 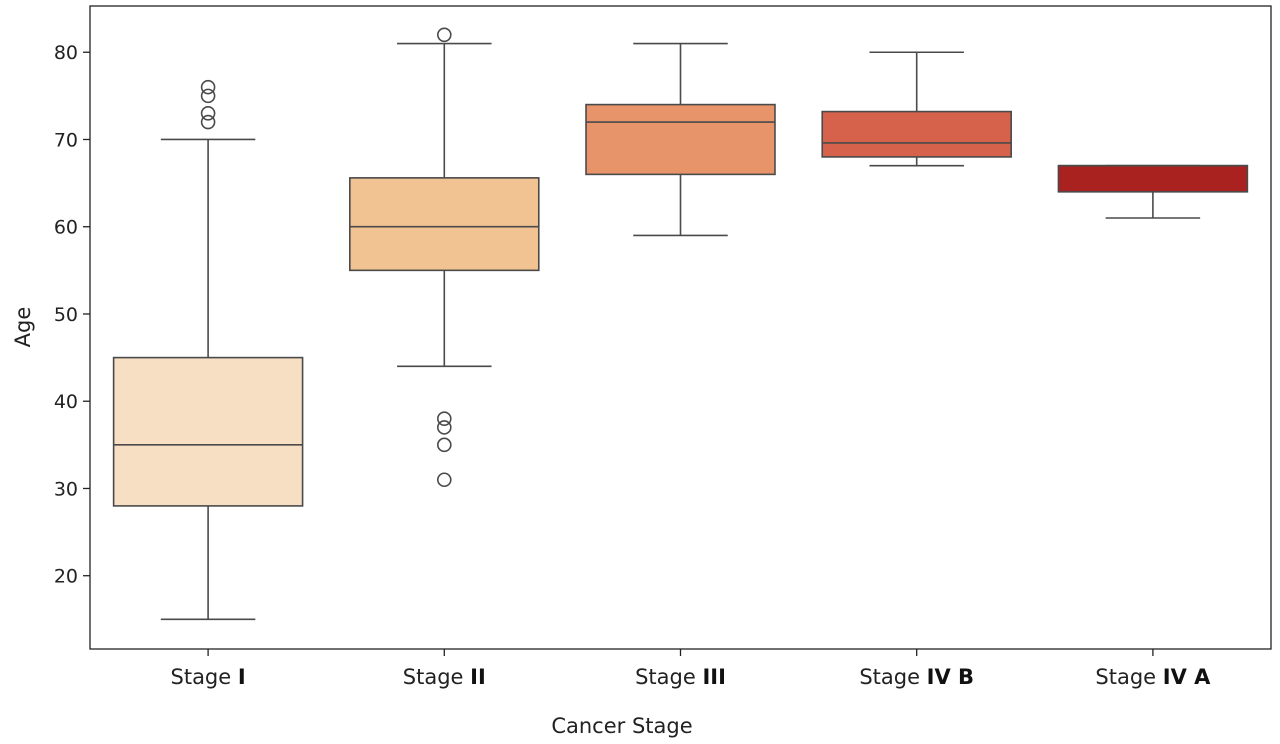 I want to click on y-axis-label: Age, so click(x=23, y=327).